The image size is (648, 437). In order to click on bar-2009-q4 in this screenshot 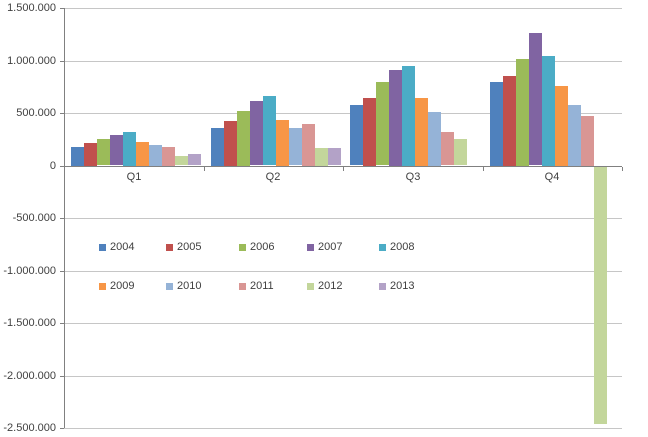, I will do `click(561, 126)`.